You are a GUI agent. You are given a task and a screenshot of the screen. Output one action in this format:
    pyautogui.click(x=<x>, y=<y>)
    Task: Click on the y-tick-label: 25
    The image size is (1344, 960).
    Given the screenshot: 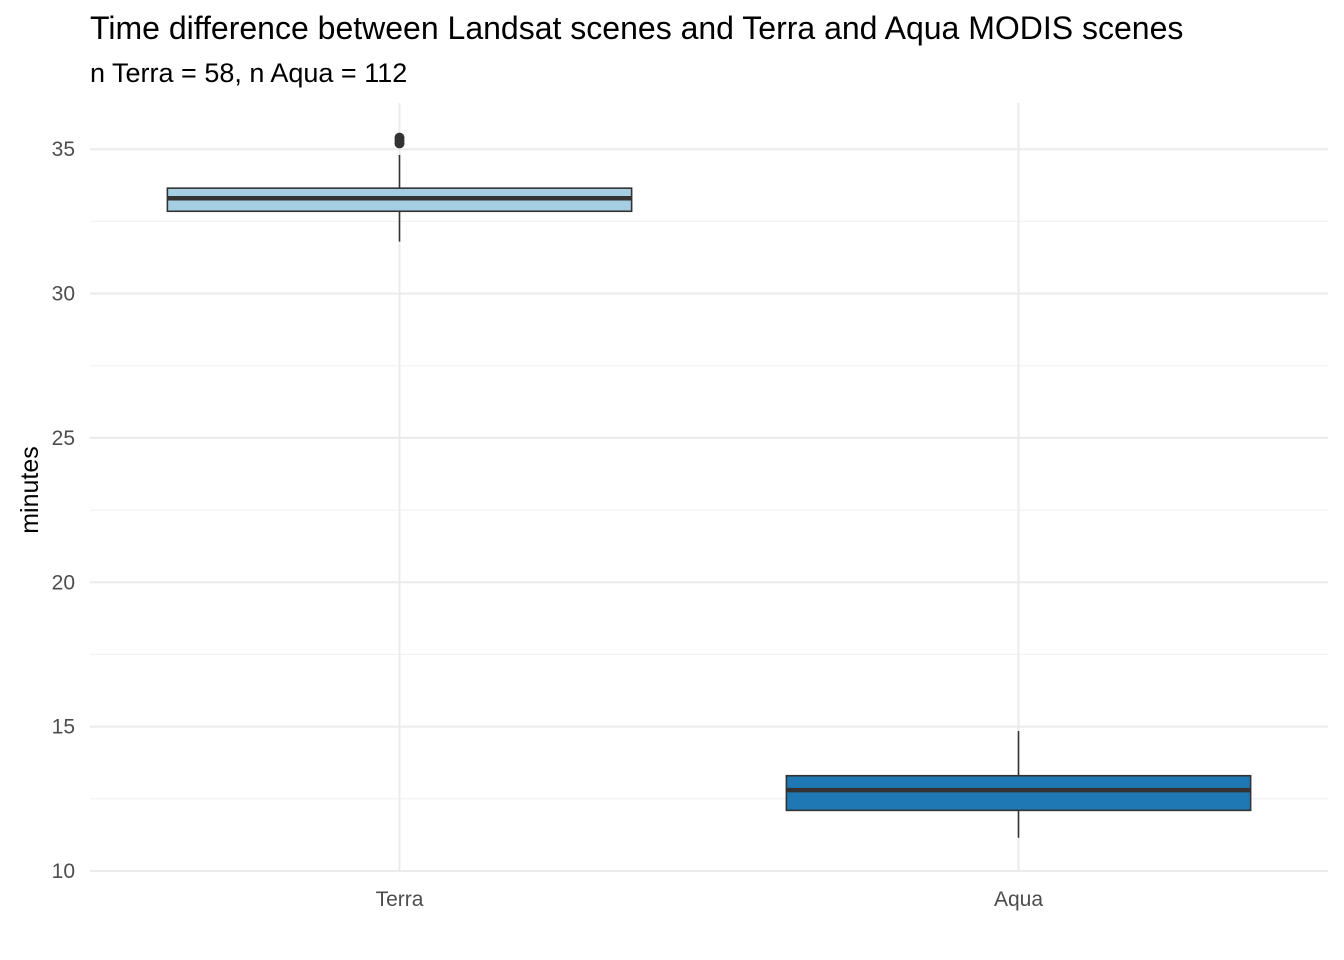 What is the action you would take?
    pyautogui.click(x=63, y=438)
    